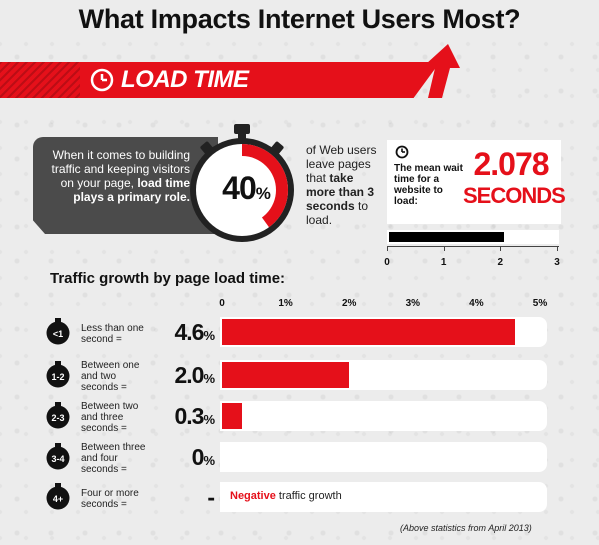 The height and width of the screenshot is (545, 599). What do you see at coordinates (340, 192) in the screenshot?
I see `stat-text-bold: take more than 3 seconds` at bounding box center [340, 192].